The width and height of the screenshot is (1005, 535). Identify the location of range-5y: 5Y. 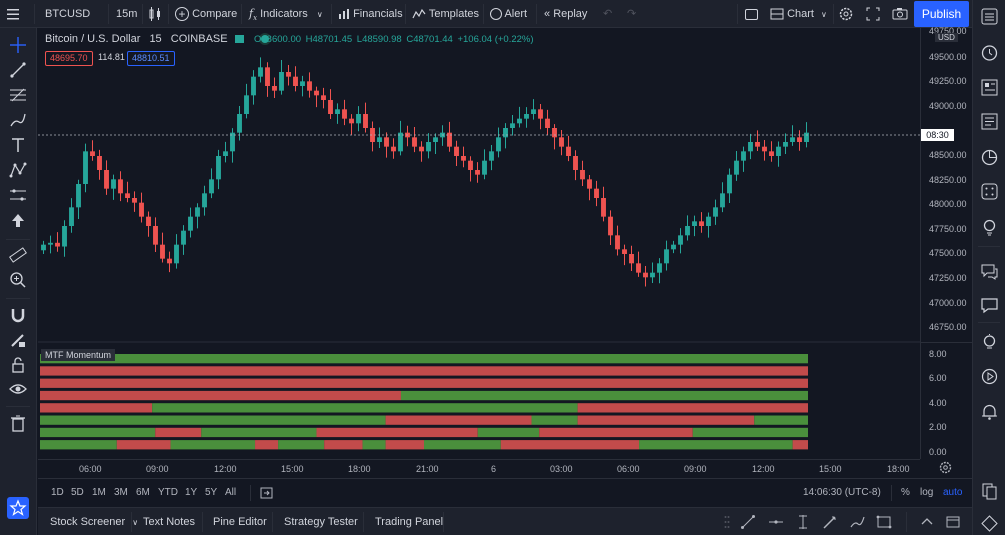
(211, 492).